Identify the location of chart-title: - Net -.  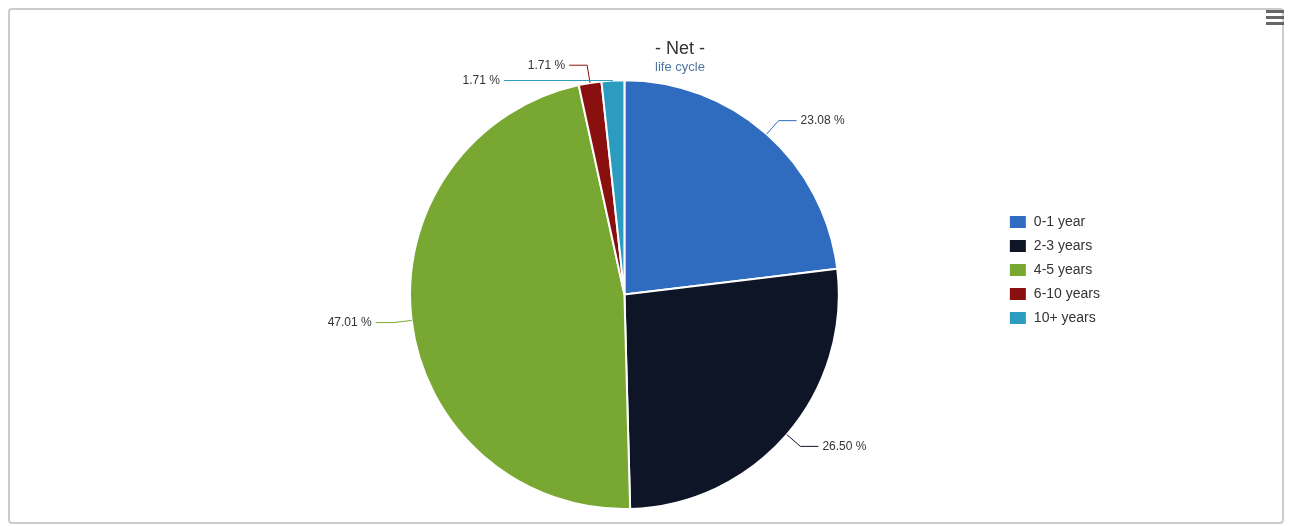
(680, 47).